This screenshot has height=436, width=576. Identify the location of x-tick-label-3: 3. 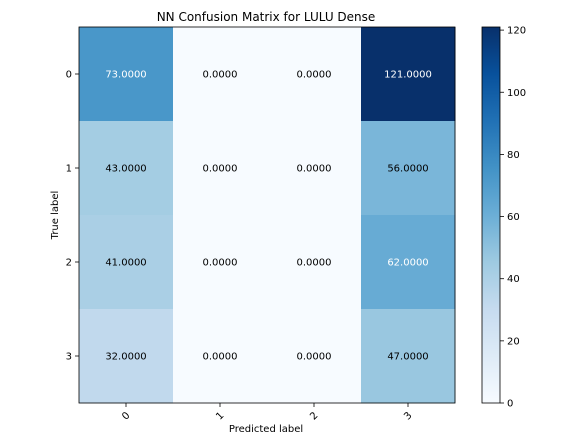
(408, 416).